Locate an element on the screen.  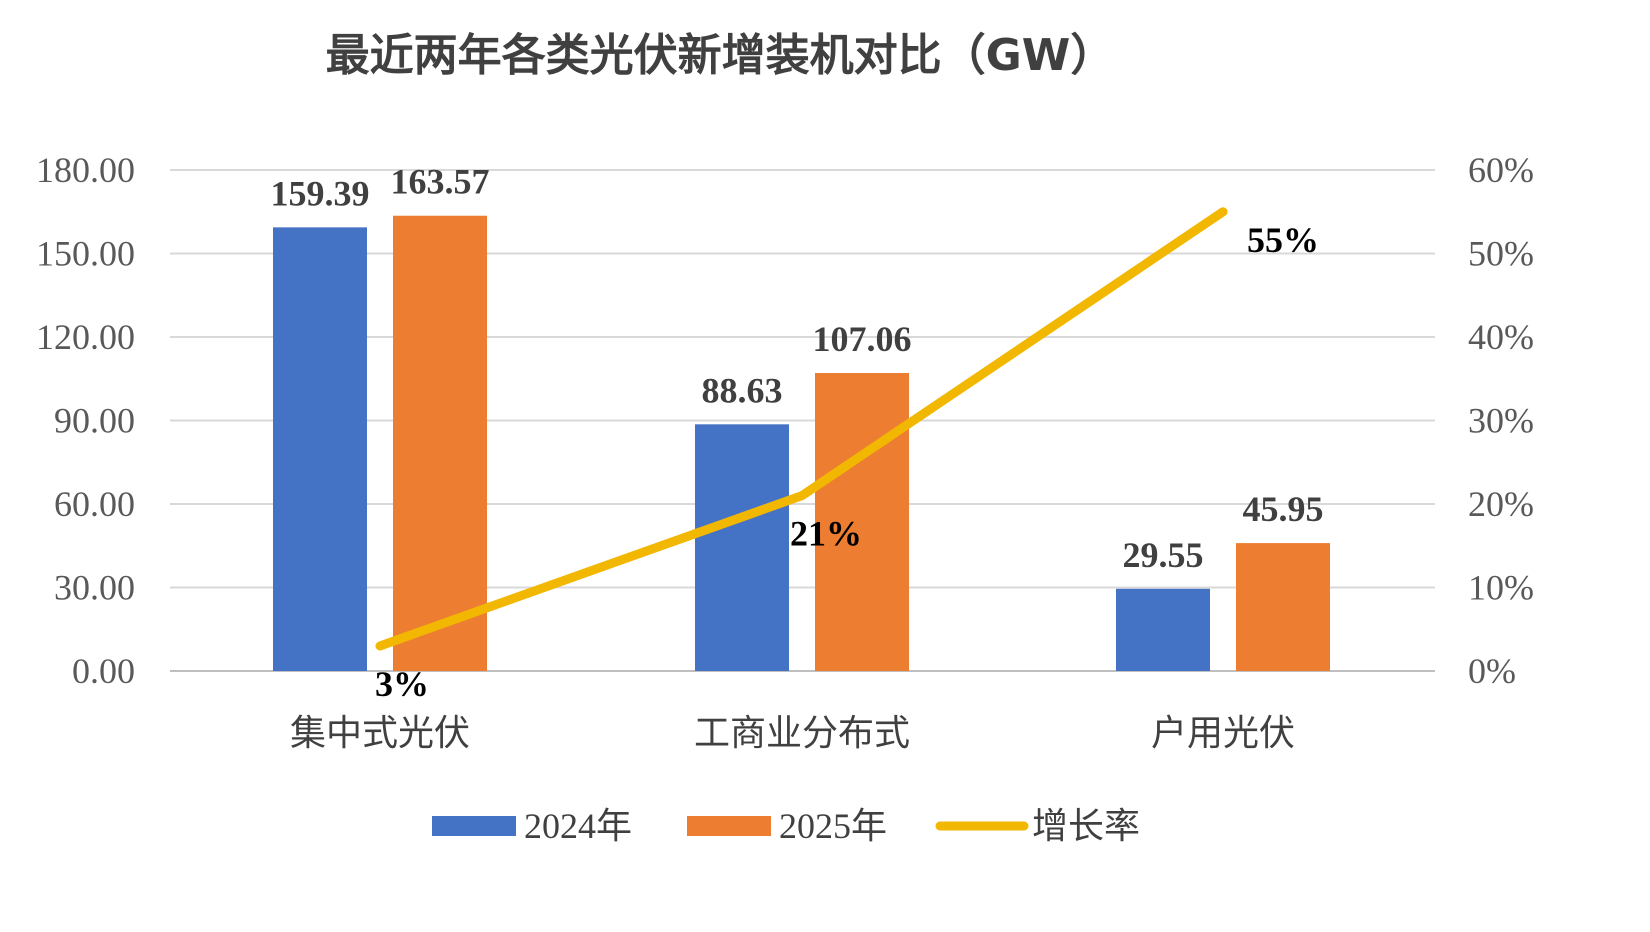
category-label: 工商业分布式 is located at coordinates (802, 733).